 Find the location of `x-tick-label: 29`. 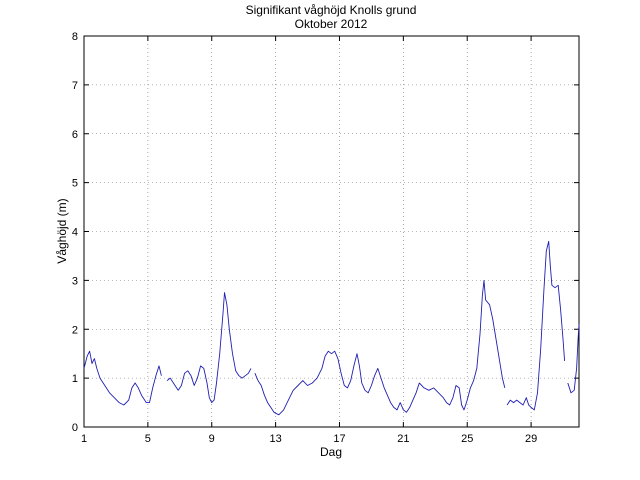

x-tick-label: 29 is located at coordinates (531, 439).